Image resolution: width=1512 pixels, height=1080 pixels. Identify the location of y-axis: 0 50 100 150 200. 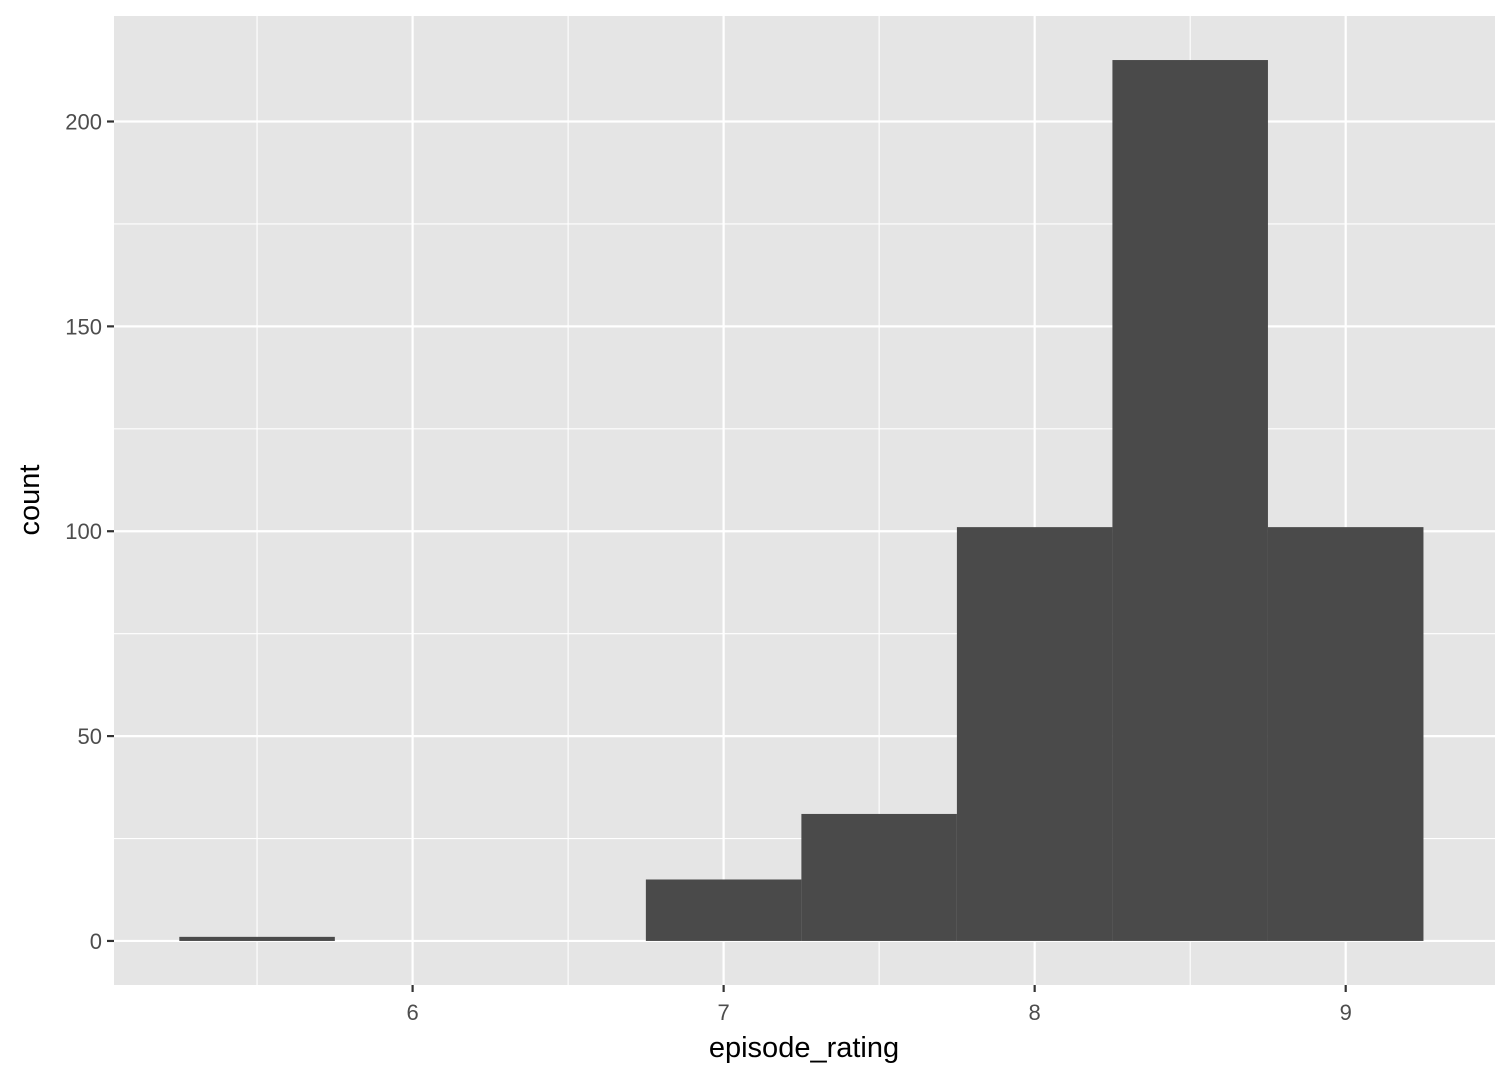
(89, 532).